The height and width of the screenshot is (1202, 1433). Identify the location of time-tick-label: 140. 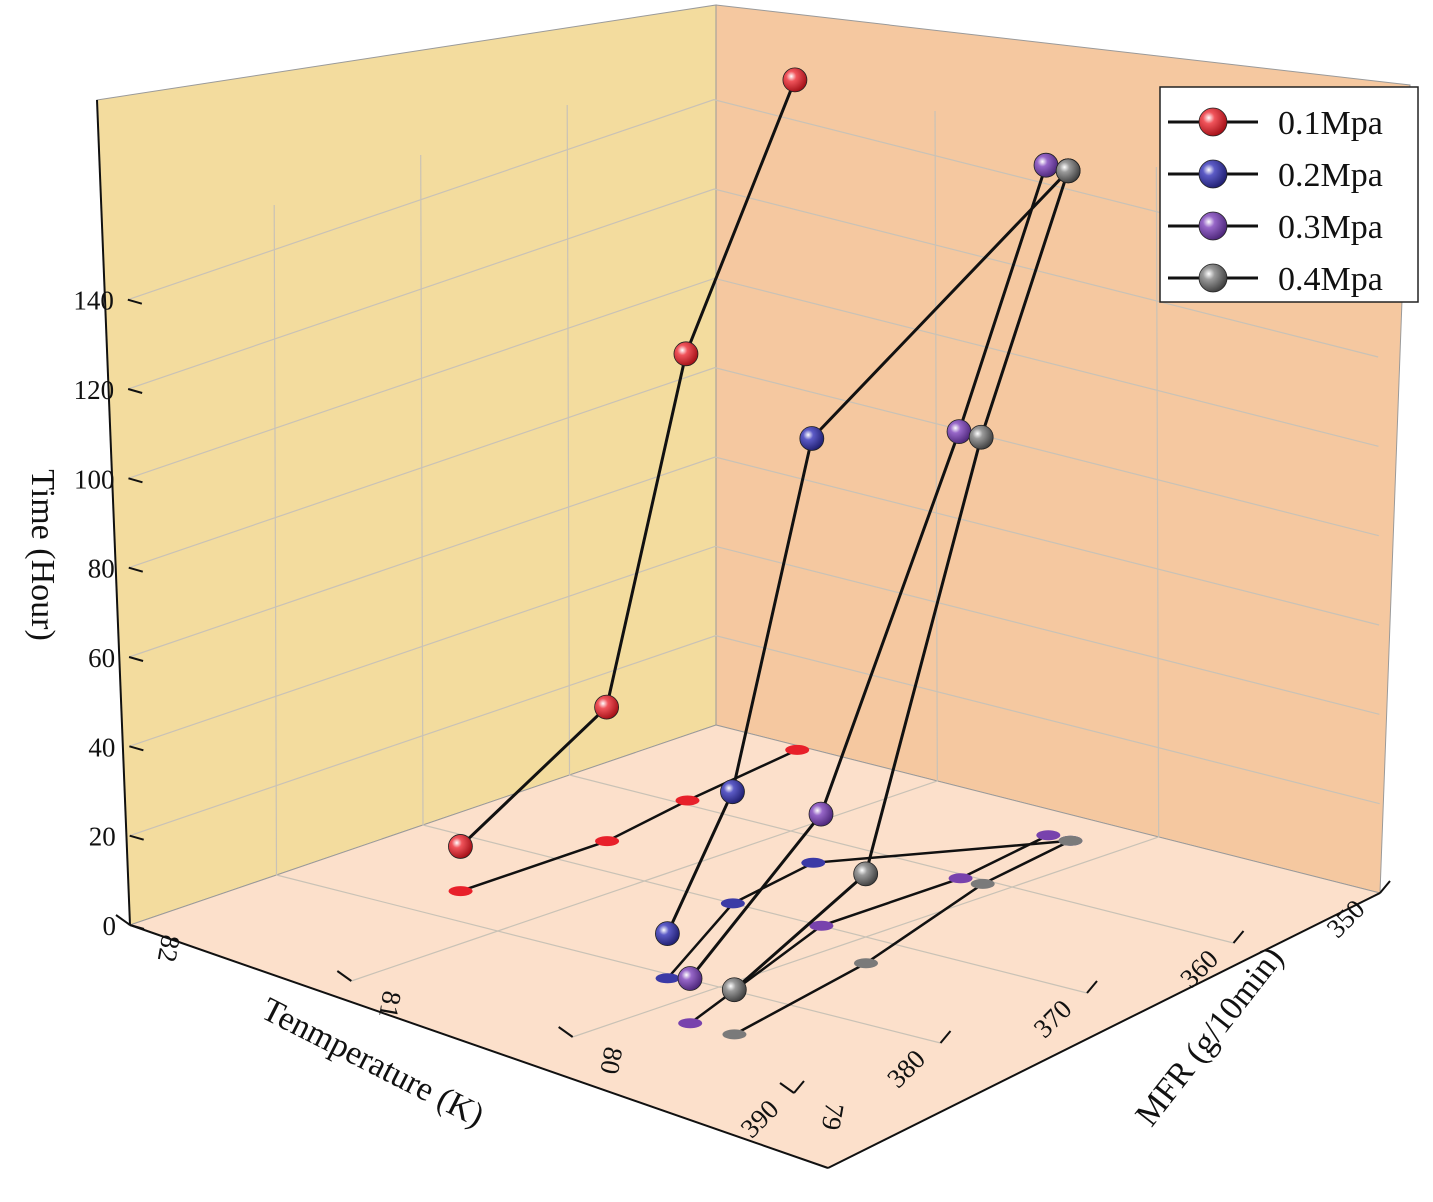
(93, 301).